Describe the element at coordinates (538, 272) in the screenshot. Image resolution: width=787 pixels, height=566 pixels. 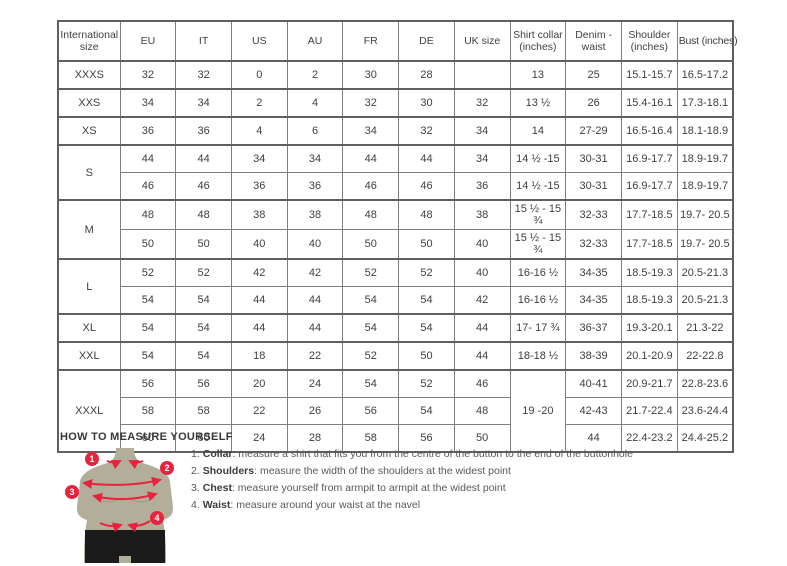
I see `table-cell: 16-16 ½` at that location.